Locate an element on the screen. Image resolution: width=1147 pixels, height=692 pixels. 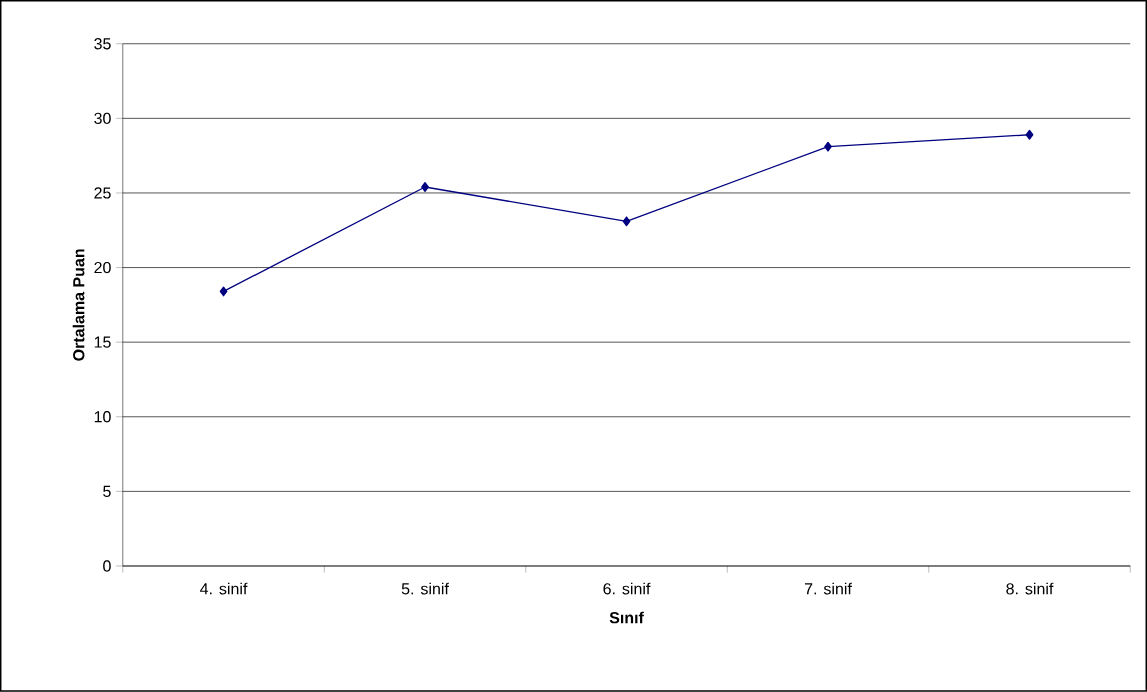
y-tick-label: 15 is located at coordinates (102, 342).